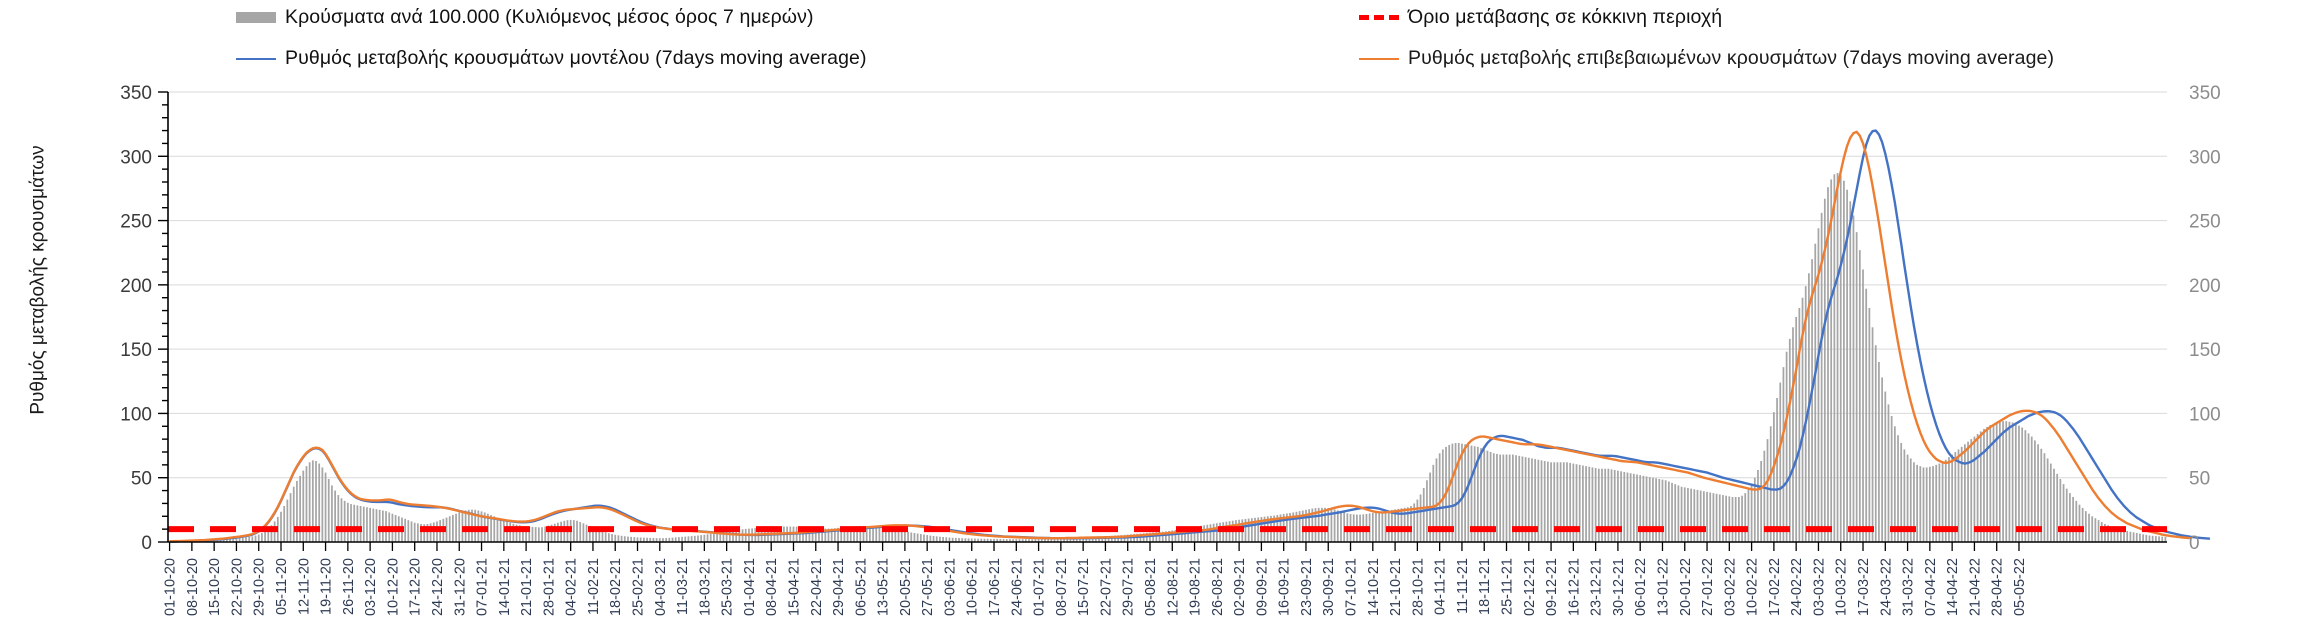 This screenshot has width=2321, height=641. What do you see at coordinates (549, 587) in the screenshot?
I see `axis-tick-label: 28-01-21` at bounding box center [549, 587].